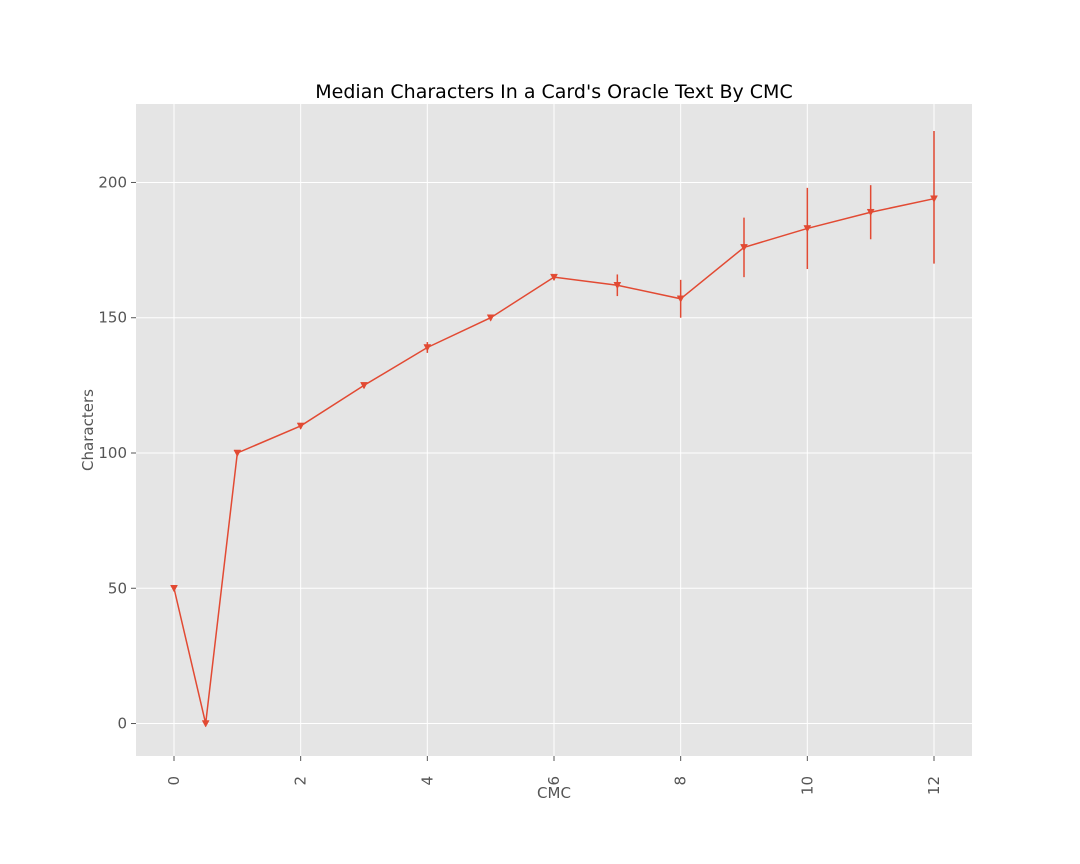  What do you see at coordinates (174, 781) in the screenshot?
I see `x-tick-label: 0` at bounding box center [174, 781].